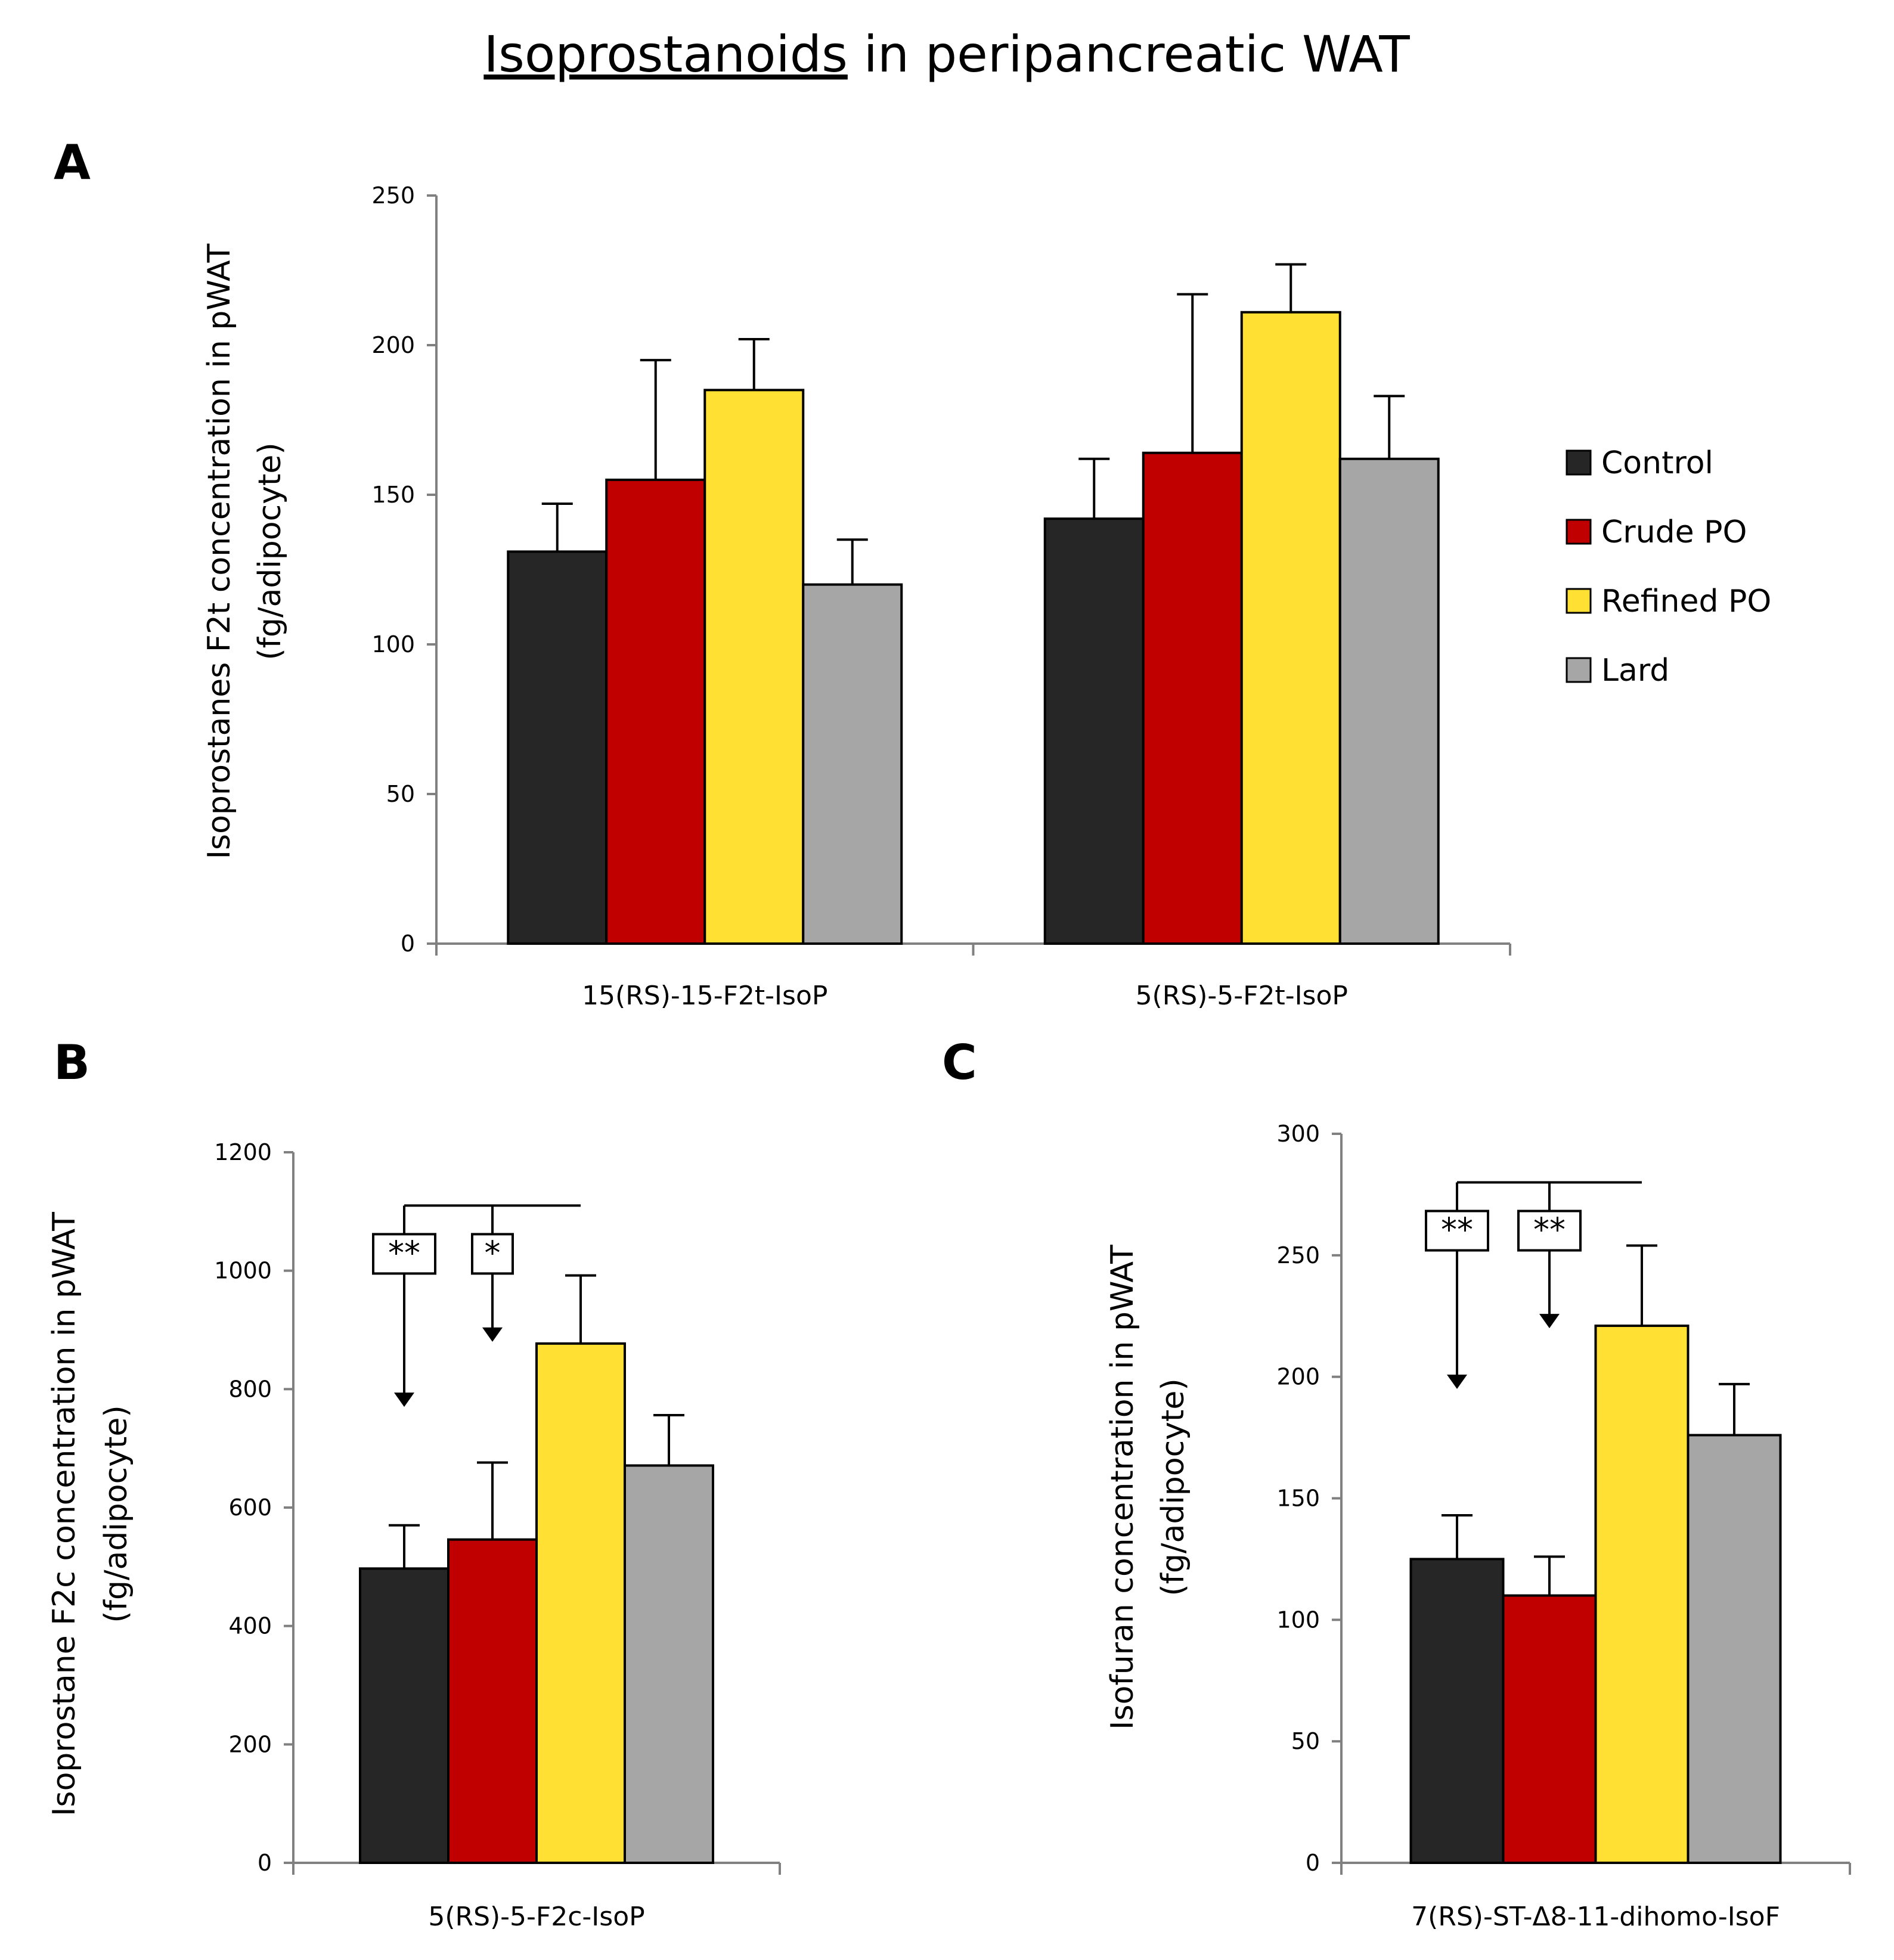 The image size is (1894, 1960). Describe the element at coordinates (250, 1507) in the screenshot. I see `y-tick-label: 600` at that location.